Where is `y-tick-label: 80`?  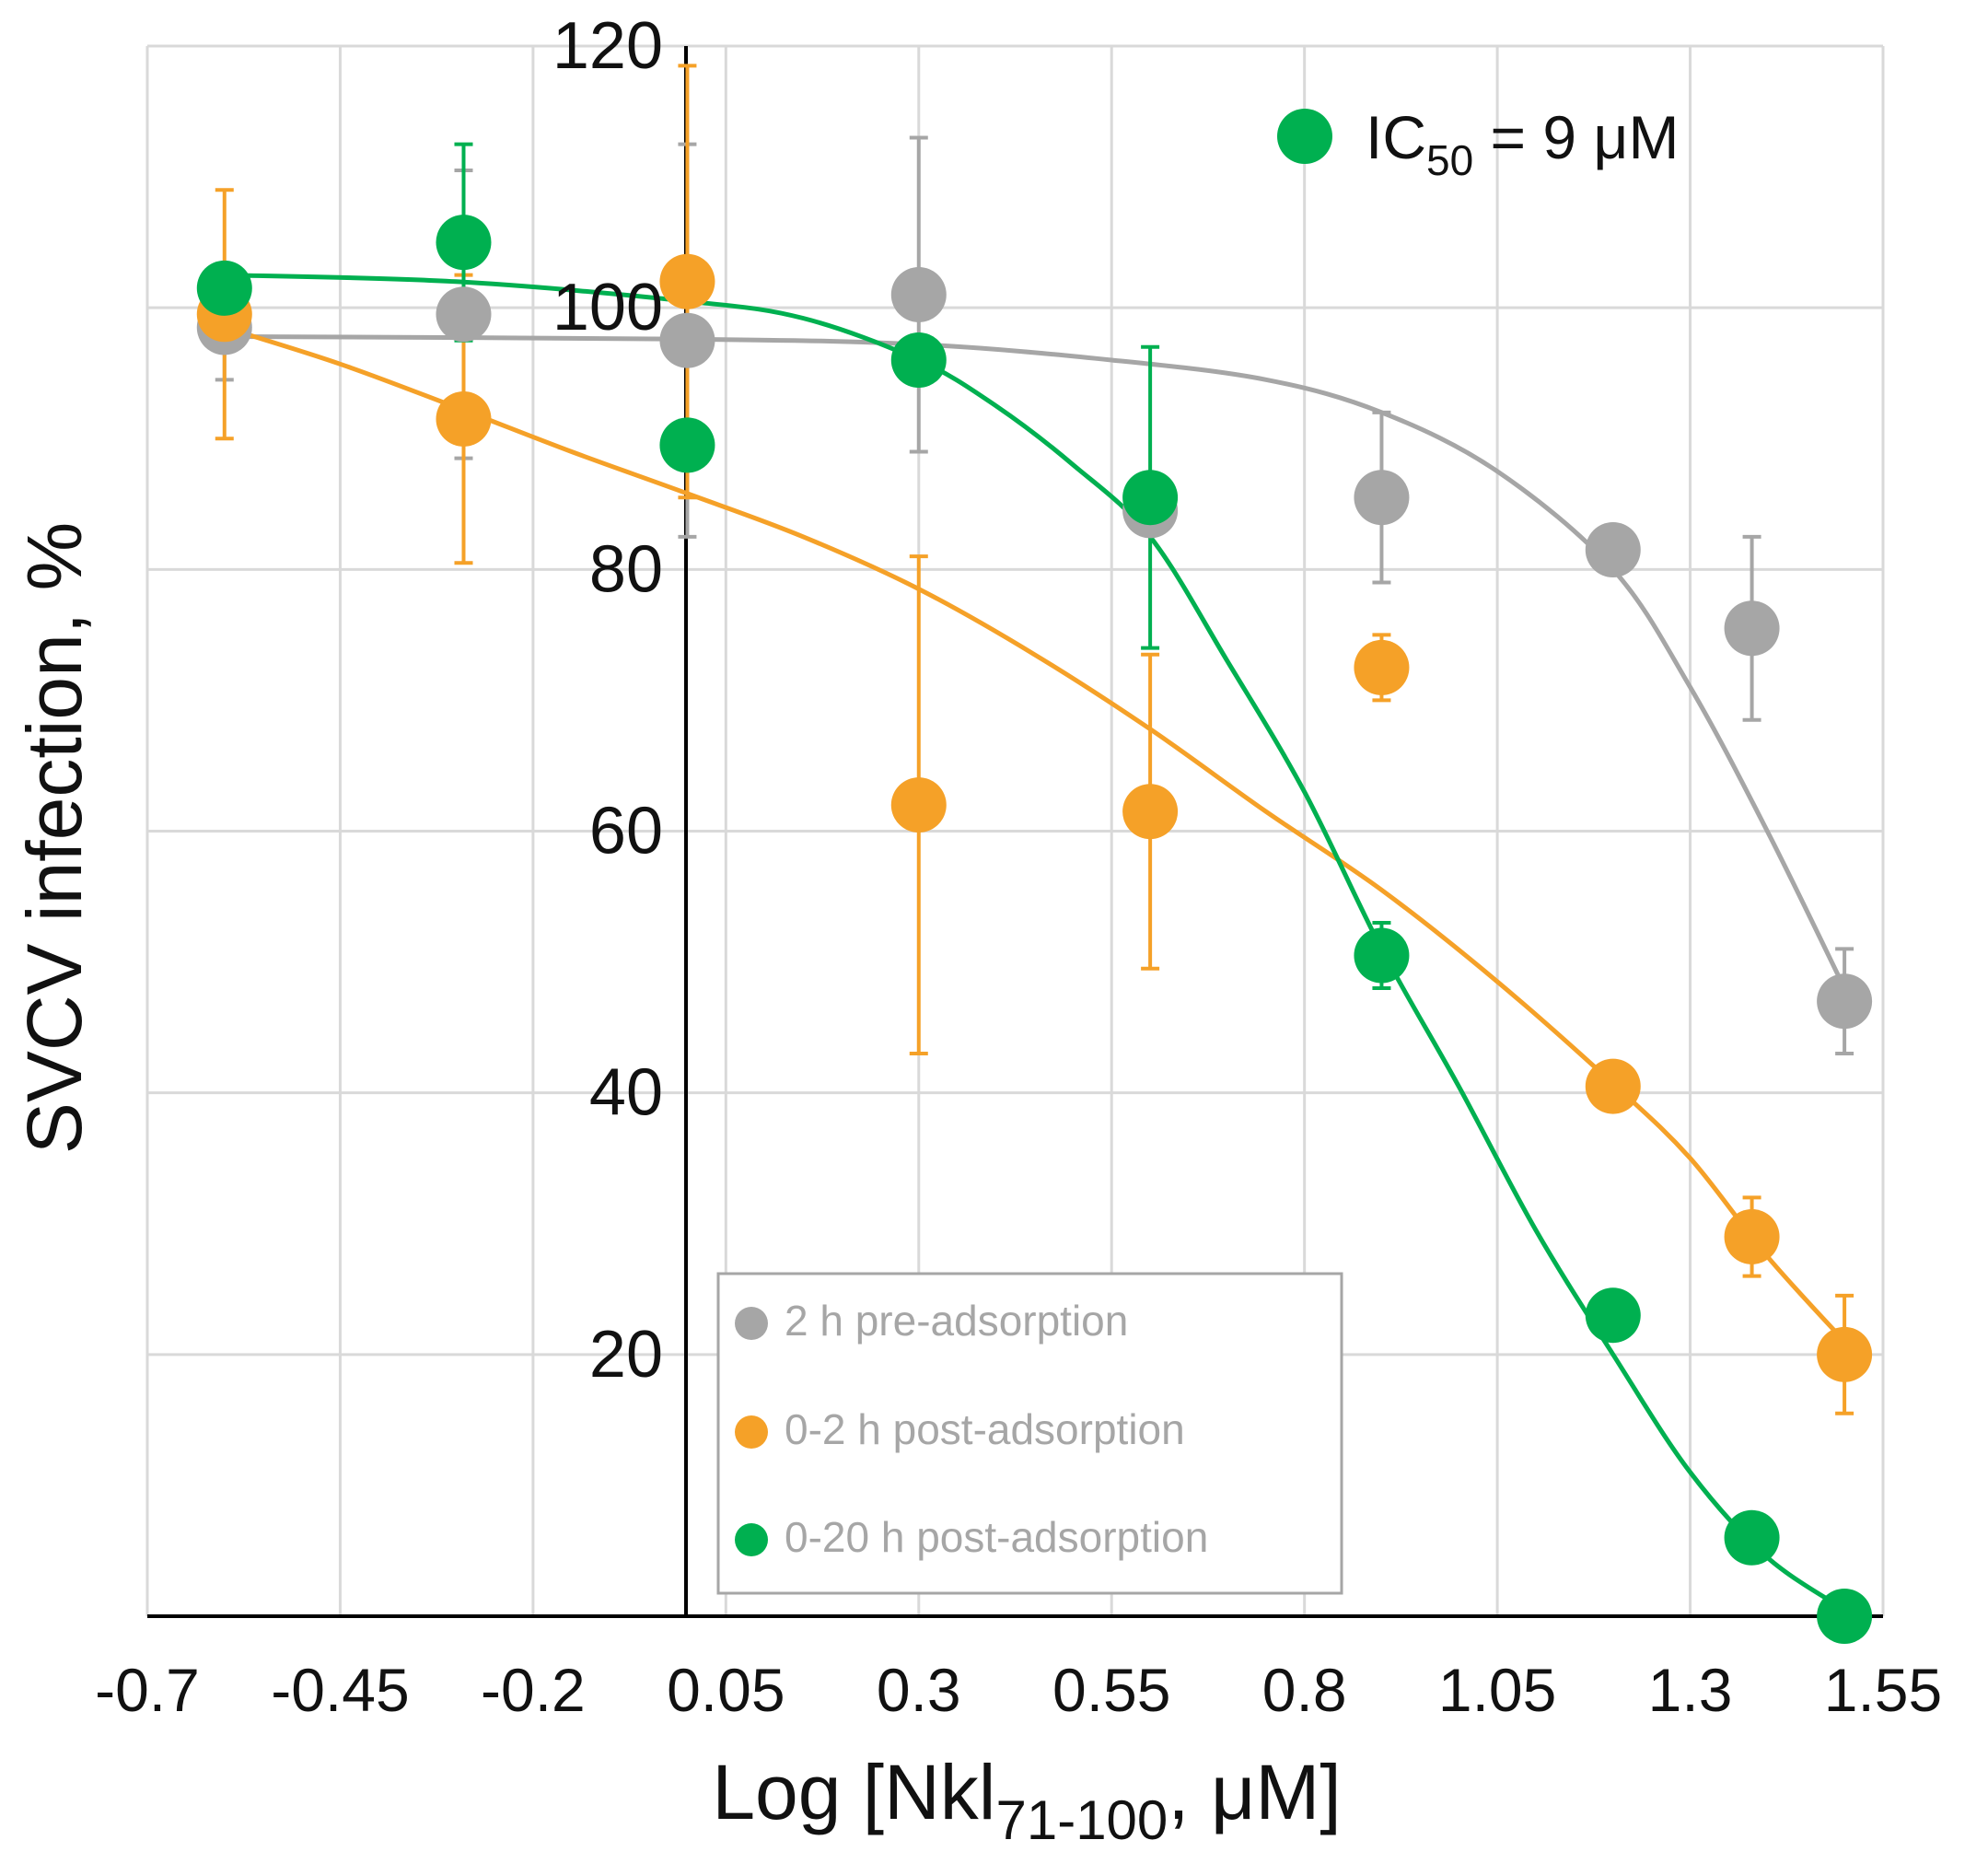 y-tick-label: 80 is located at coordinates (626, 569).